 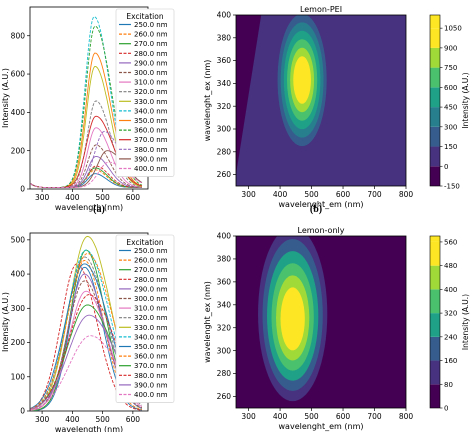 What do you see at coordinates (18, 239) in the screenshot?
I see `y-tick-label: 500` at bounding box center [18, 239].